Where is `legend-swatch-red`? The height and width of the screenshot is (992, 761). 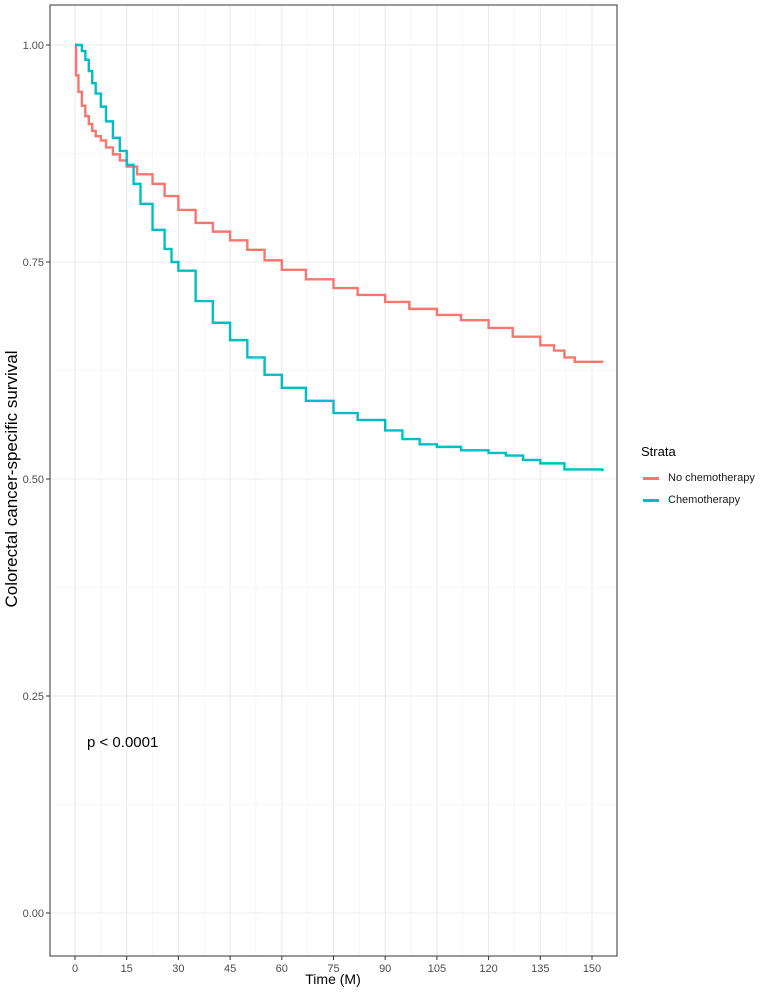
legend-swatch-red is located at coordinates (651, 478).